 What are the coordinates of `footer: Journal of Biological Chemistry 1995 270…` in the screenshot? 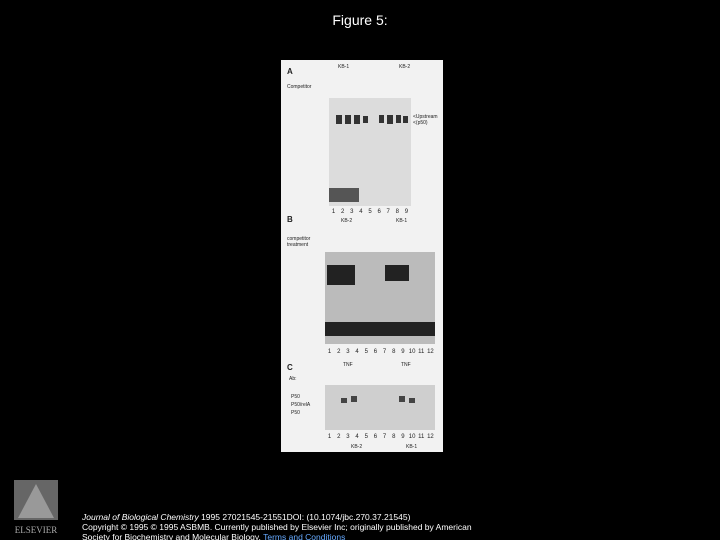 It's located at (277, 526).